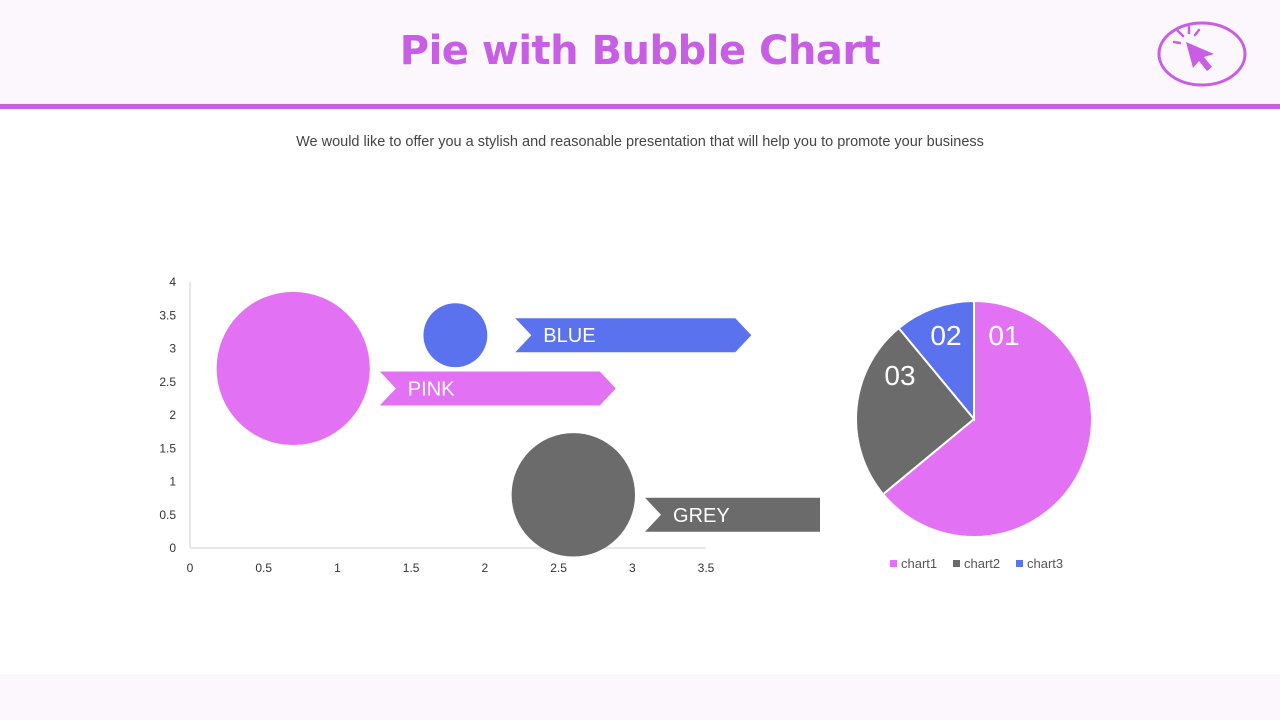 The width and height of the screenshot is (1280, 720). Describe the element at coordinates (558, 568) in the screenshot. I see `x-tick-label: 2.5` at that location.